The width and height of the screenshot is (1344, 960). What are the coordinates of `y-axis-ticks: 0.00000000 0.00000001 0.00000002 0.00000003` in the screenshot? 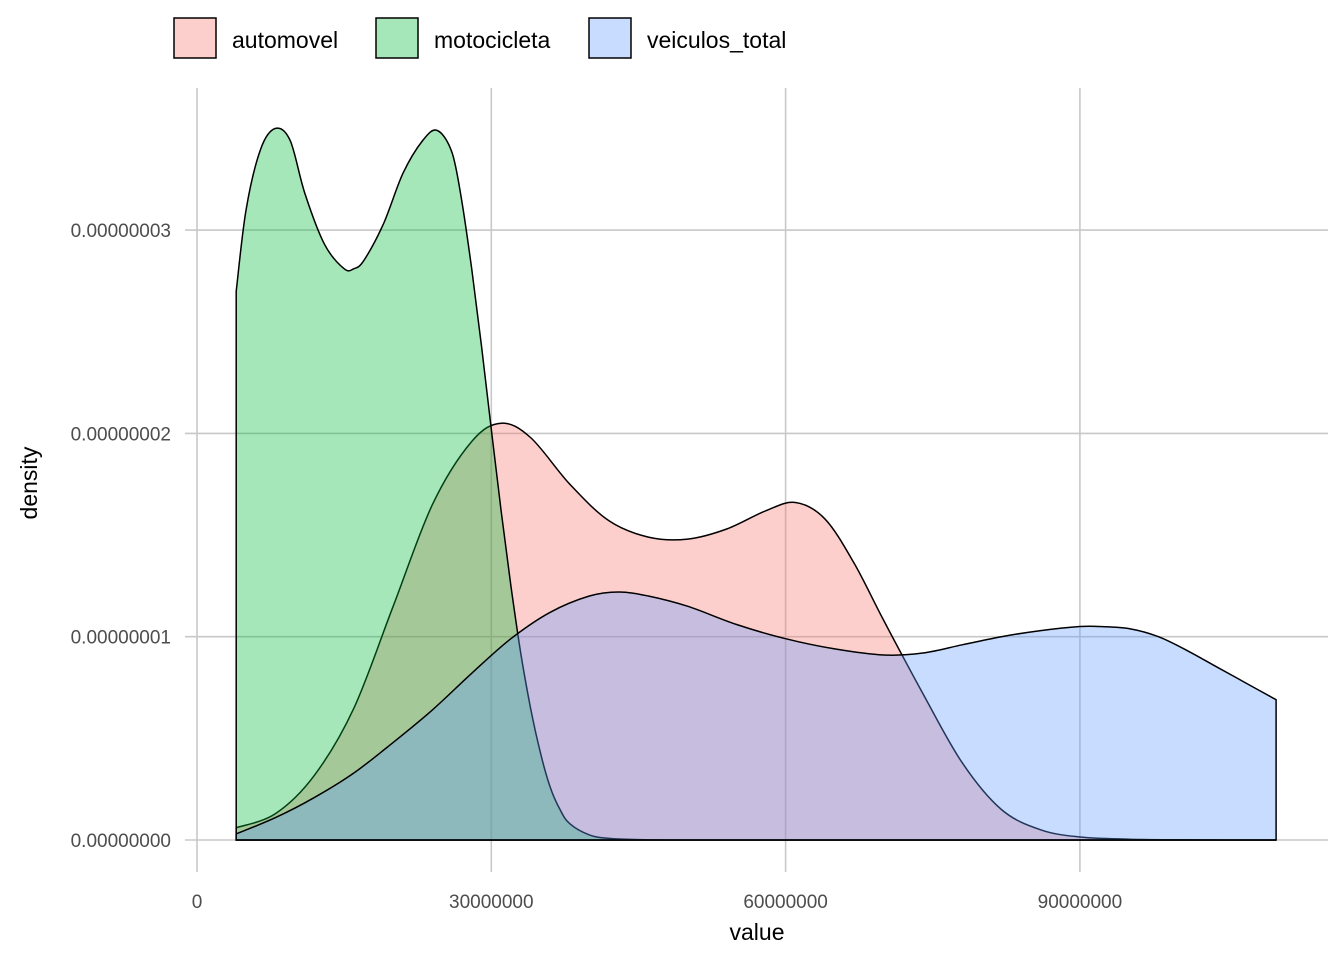 It's located at (121, 536).